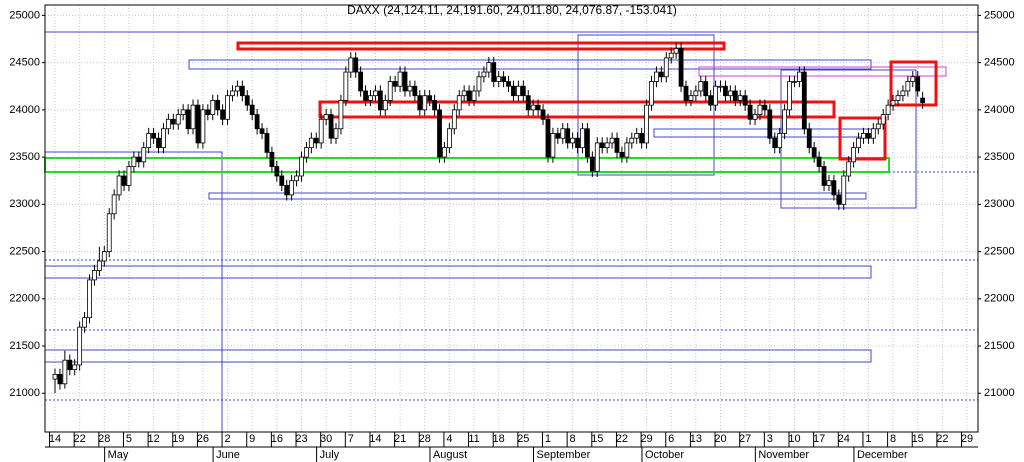 The height and width of the screenshot is (462, 1024). Describe the element at coordinates (664, 455) in the screenshot. I see `month-label: October` at that location.